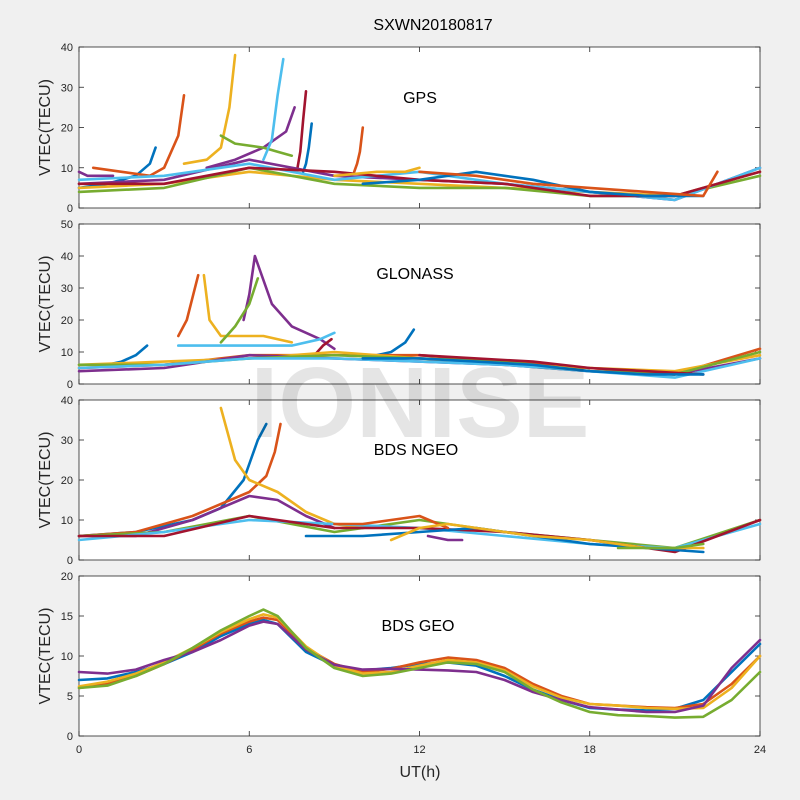 The image size is (800, 800). Describe the element at coordinates (419, 750) in the screenshot. I see `x-tick-label: 12` at that location.